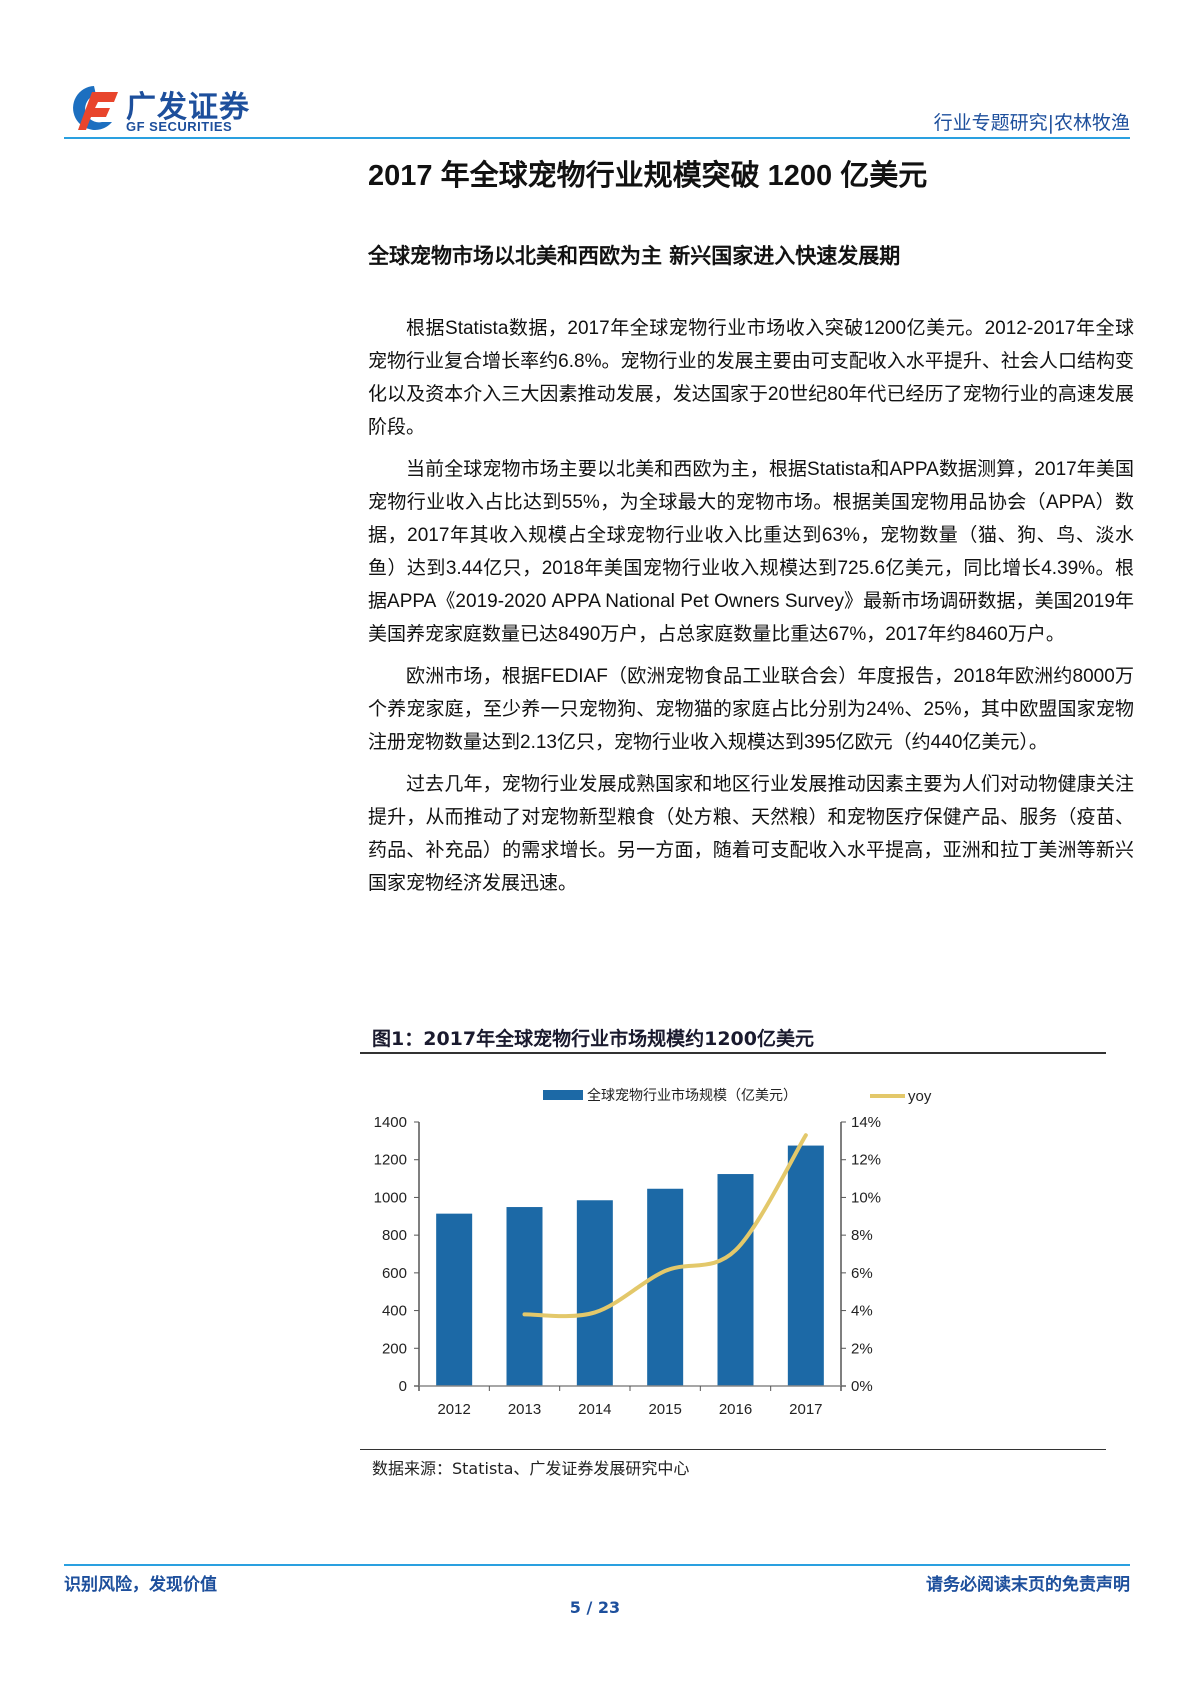  I want to click on y2-tick-label: 6%, so click(862, 1273).